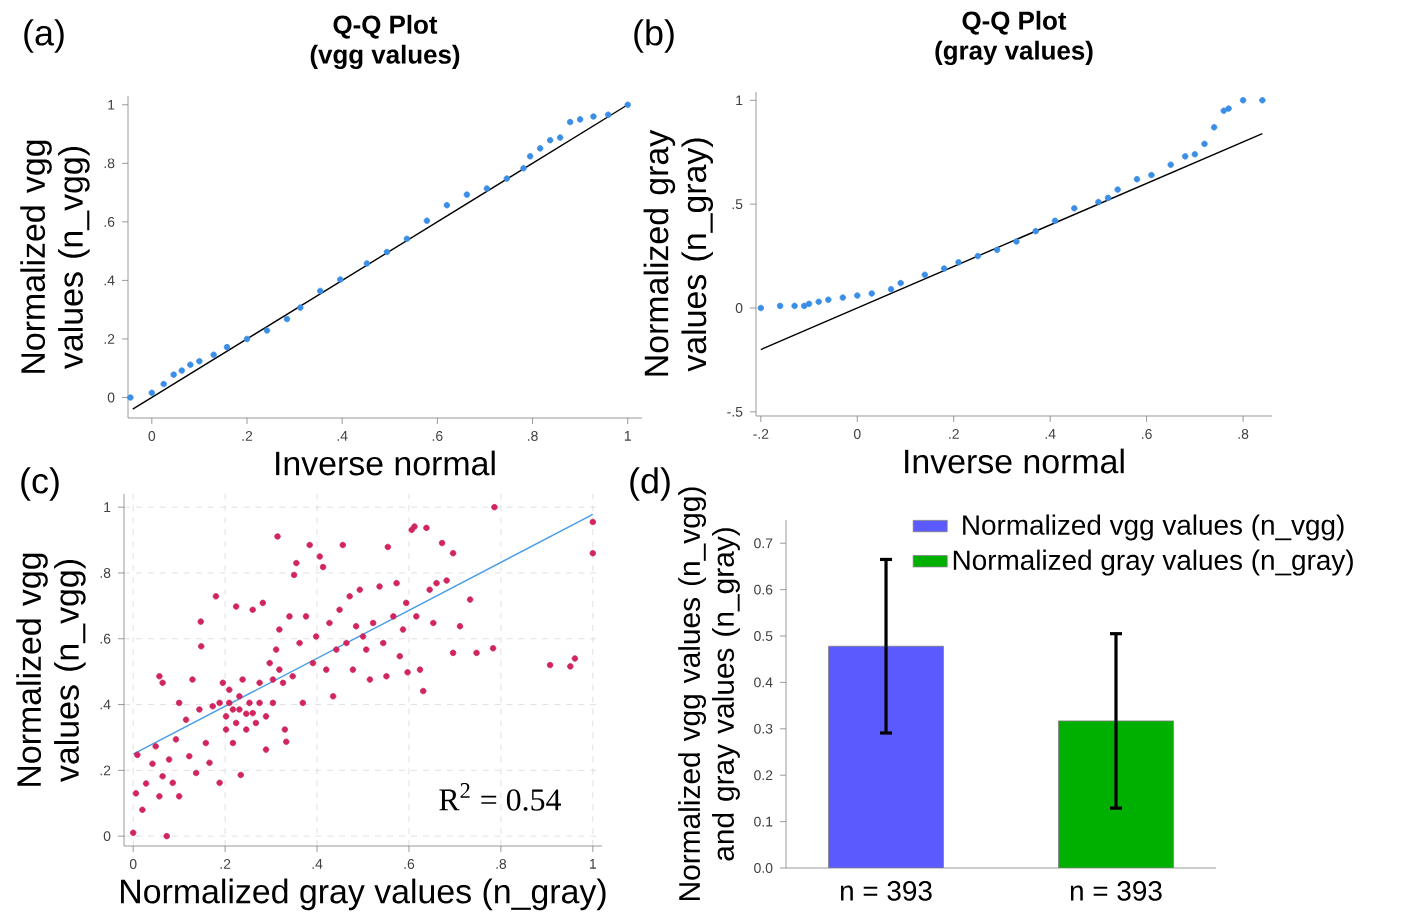  Describe the element at coordinates (1014, 53) in the screenshot. I see `chart-subtitle: (gray values)` at that location.